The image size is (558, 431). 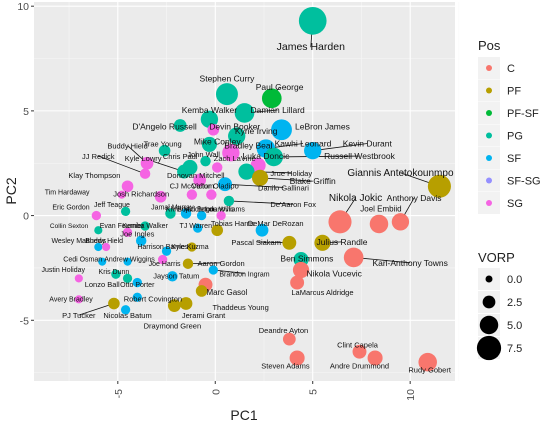 What do you see at coordinates (368, 143) in the screenshot?
I see `point-label: Kevin Durant` at bounding box center [368, 143].